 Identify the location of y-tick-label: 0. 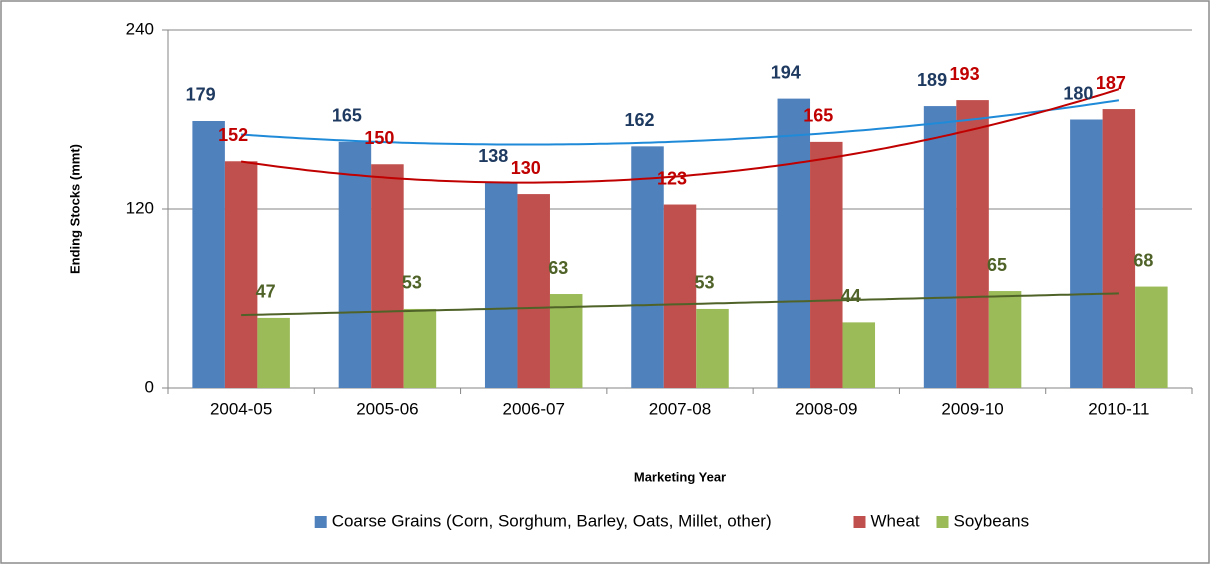
(149, 386).